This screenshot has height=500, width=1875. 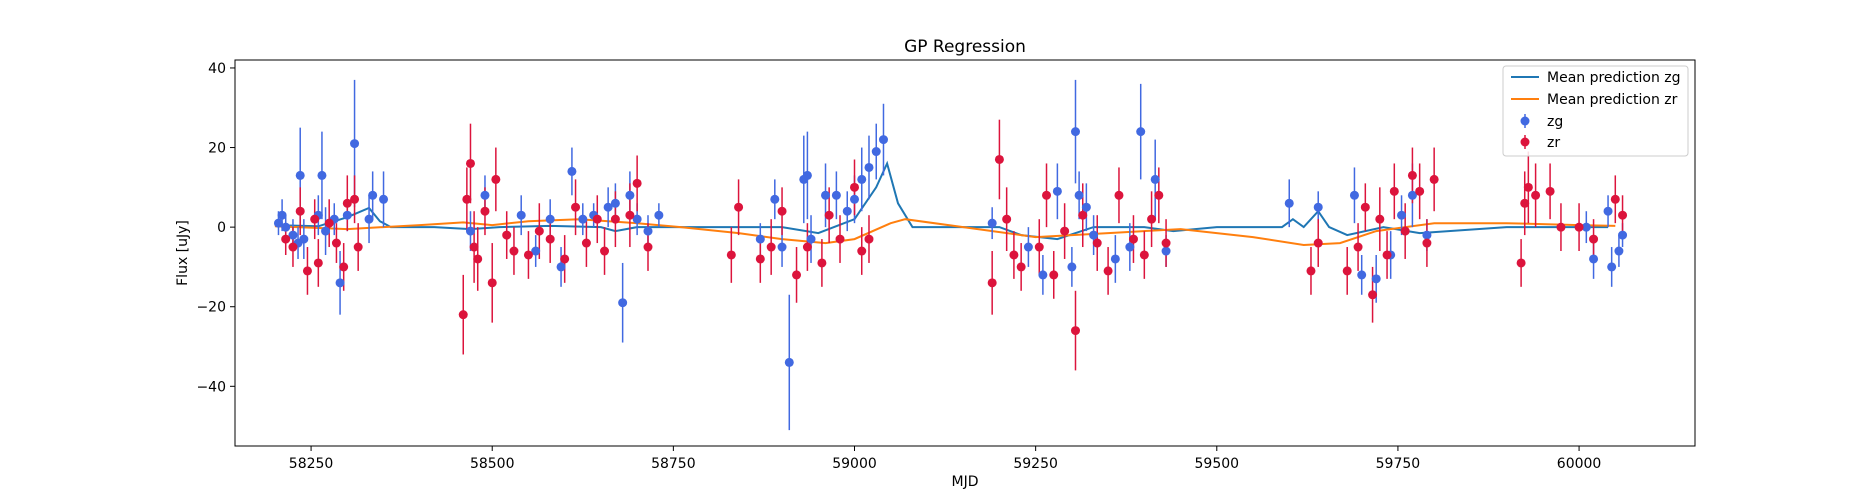 I want to click on legend-frame, so click(x=1595, y=111).